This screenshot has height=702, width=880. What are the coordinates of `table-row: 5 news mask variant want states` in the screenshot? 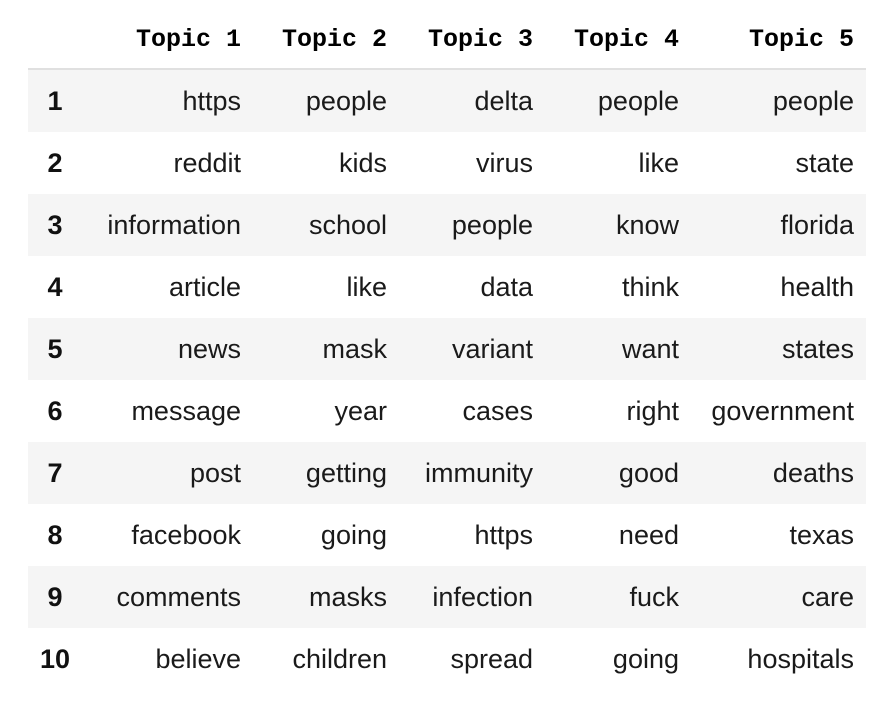 It's located at (447, 349).